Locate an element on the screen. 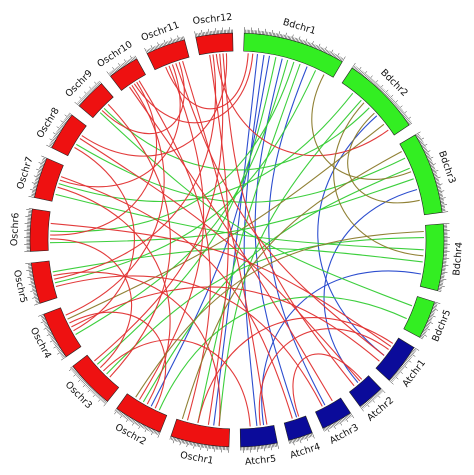  link-atchr4-atchr2 is located at coordinates (327, 385).